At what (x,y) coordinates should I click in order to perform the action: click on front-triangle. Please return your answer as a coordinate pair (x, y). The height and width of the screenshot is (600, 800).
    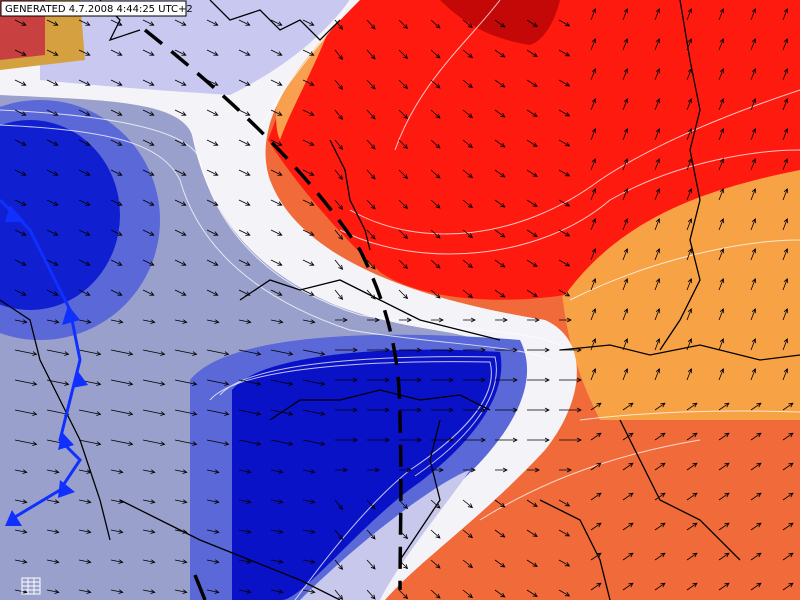
    Looking at the image, I should click on (71, 315).